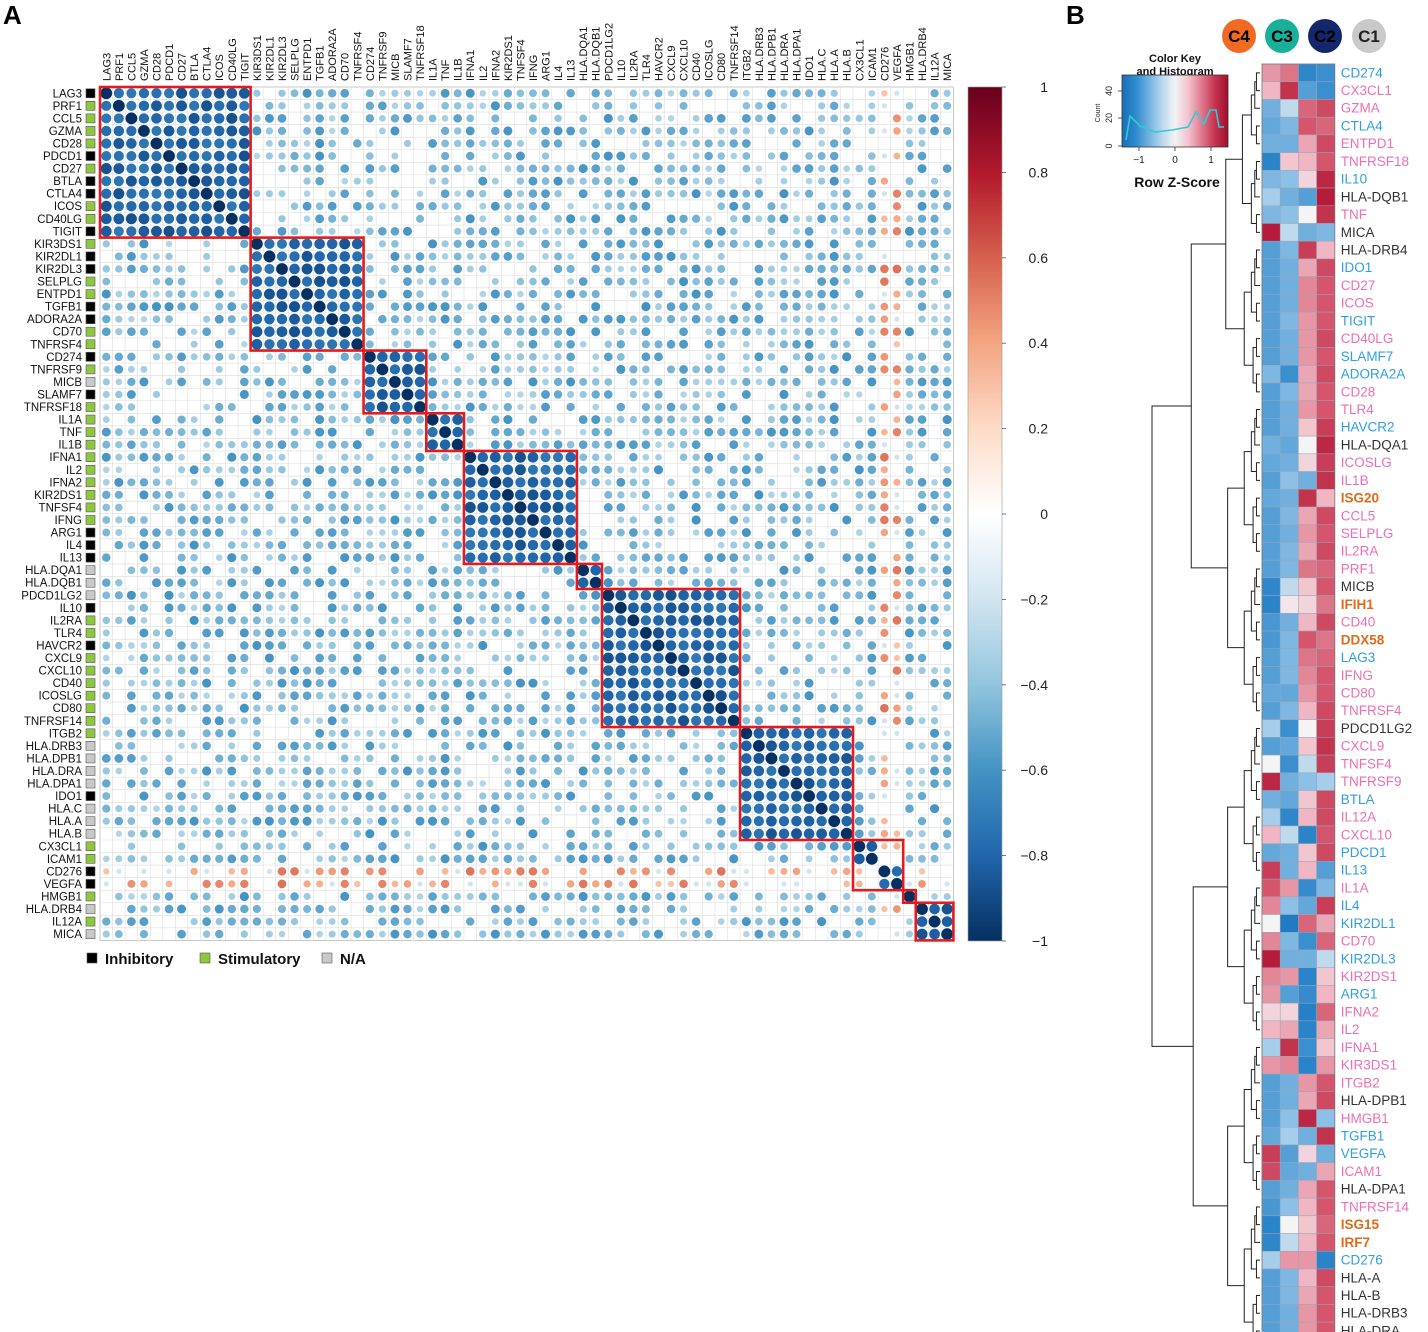 This screenshot has width=1428, height=1332. What do you see at coordinates (1205, 702) in the screenshot?
I see `row-dendrogram` at bounding box center [1205, 702].